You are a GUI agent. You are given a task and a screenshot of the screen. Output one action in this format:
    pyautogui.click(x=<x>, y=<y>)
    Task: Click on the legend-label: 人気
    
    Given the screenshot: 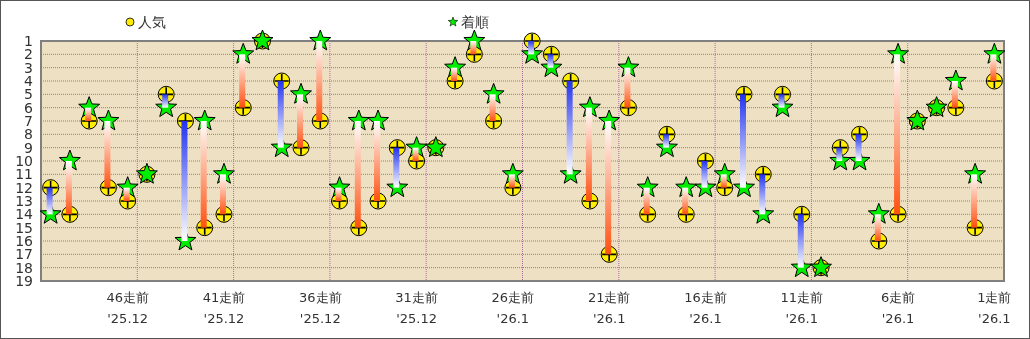 What is the action you would take?
    pyautogui.click(x=152, y=22)
    